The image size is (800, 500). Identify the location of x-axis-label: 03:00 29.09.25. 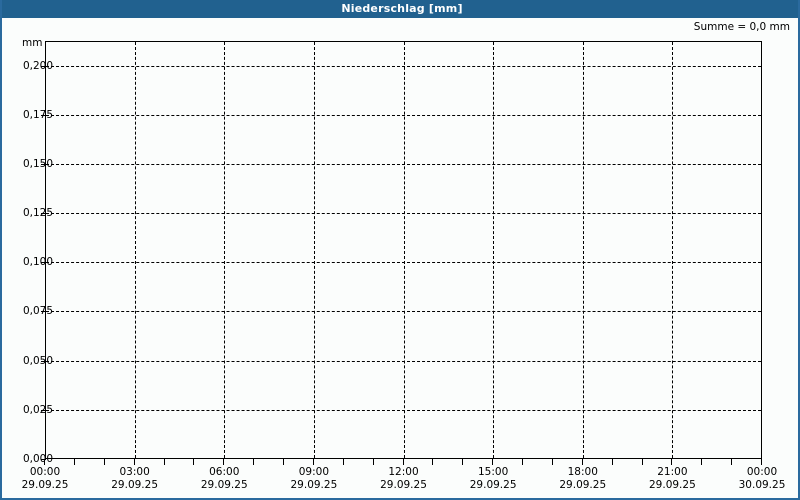
(134, 479).